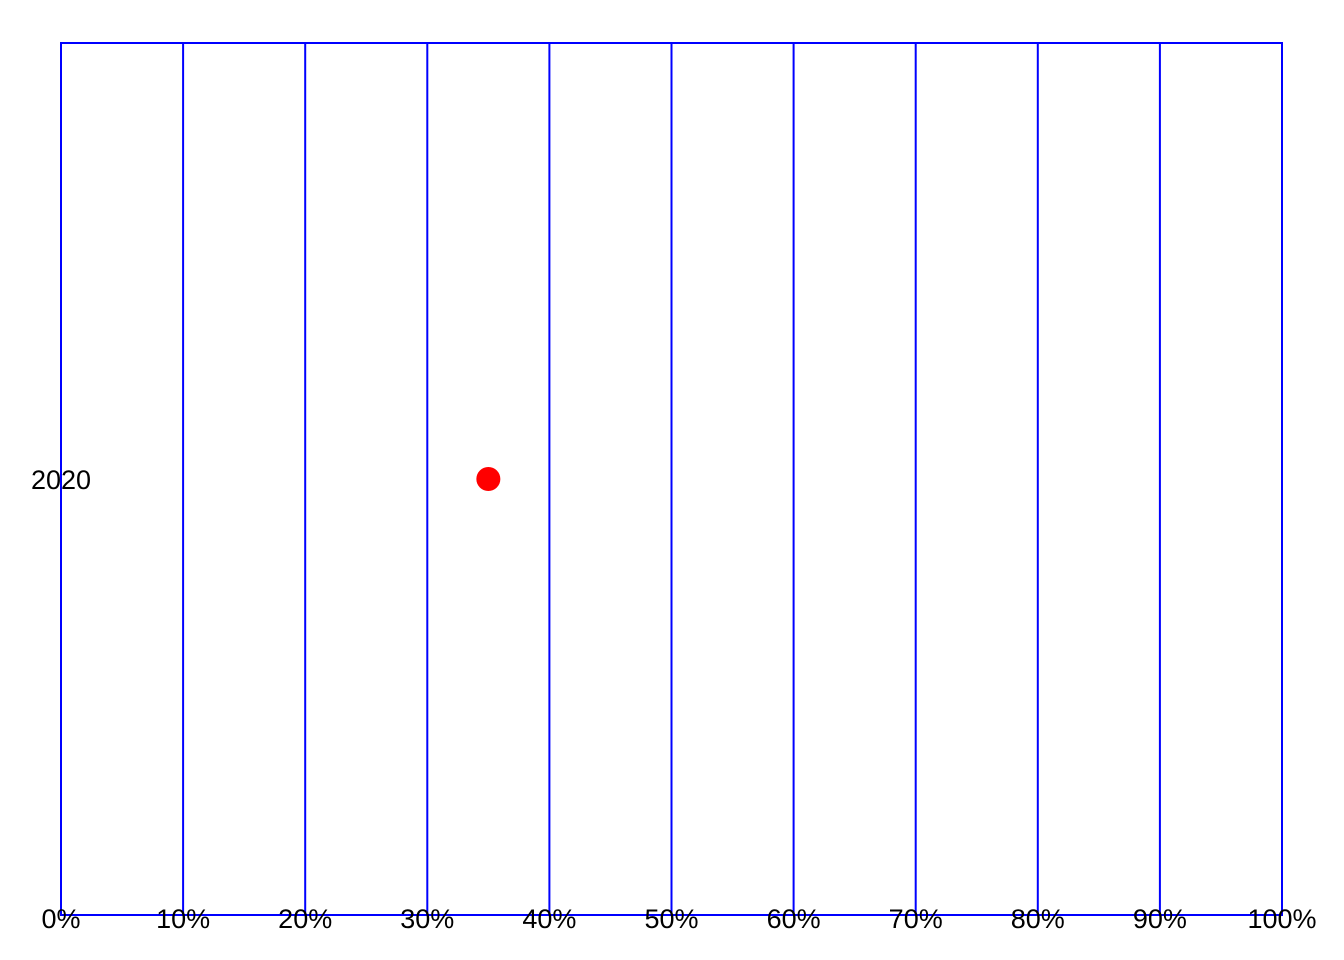 This screenshot has width=1344, height=960. Describe the element at coordinates (183, 919) in the screenshot. I see `x-tick-label: 10%` at that location.